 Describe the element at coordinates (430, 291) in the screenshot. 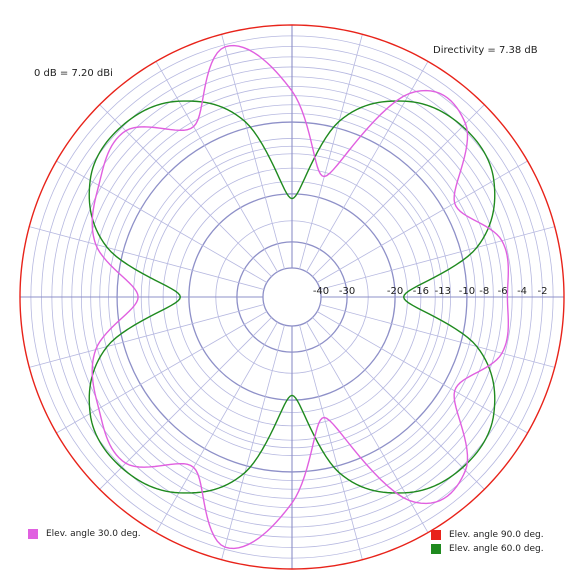

I see `radial-tick-labels: -40 -30 -20 -16 -13 -10 -8 -6 -4 -2` at that location.